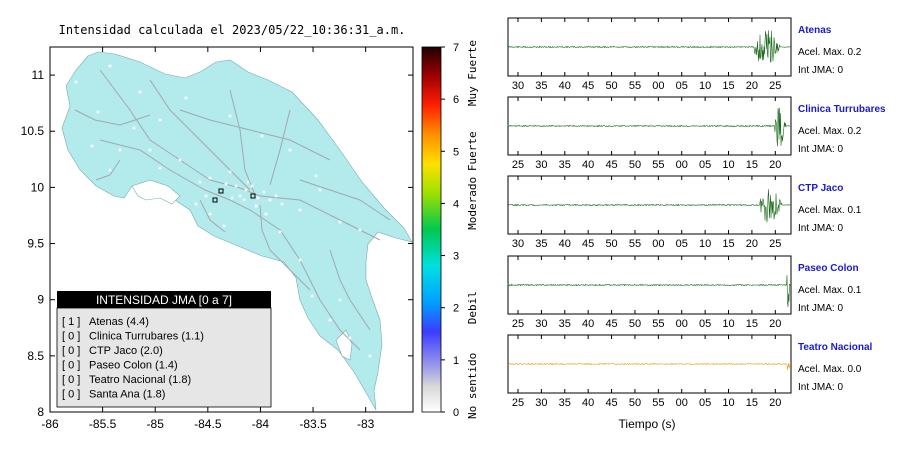 Image resolution: width=910 pixels, height=465 pixels. I want to click on legend-header, so click(164, 299).